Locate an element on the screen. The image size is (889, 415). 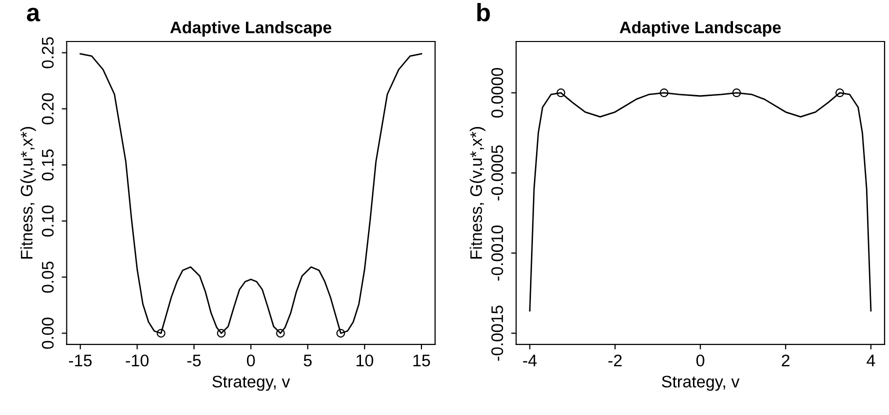
x-tick-label: -5 is located at coordinates (194, 360).